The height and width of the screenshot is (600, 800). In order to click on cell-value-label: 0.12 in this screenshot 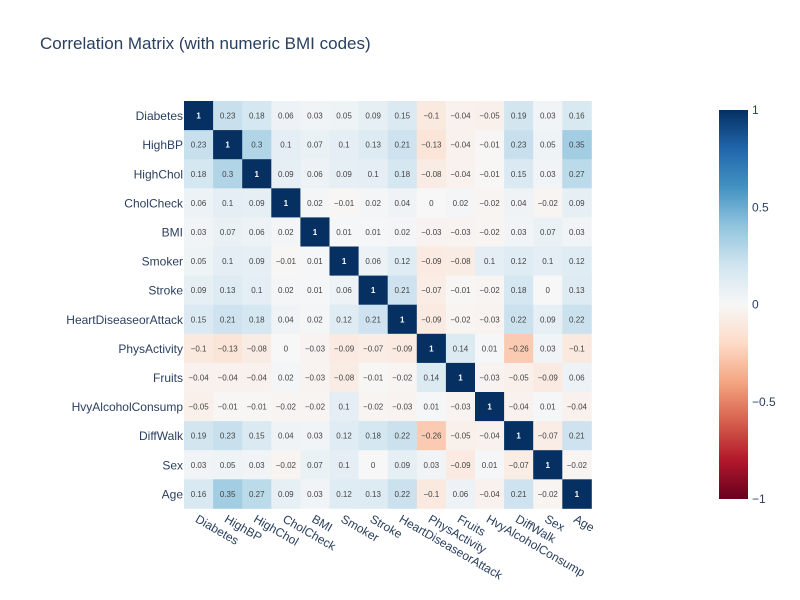, I will do `click(577, 261)`.